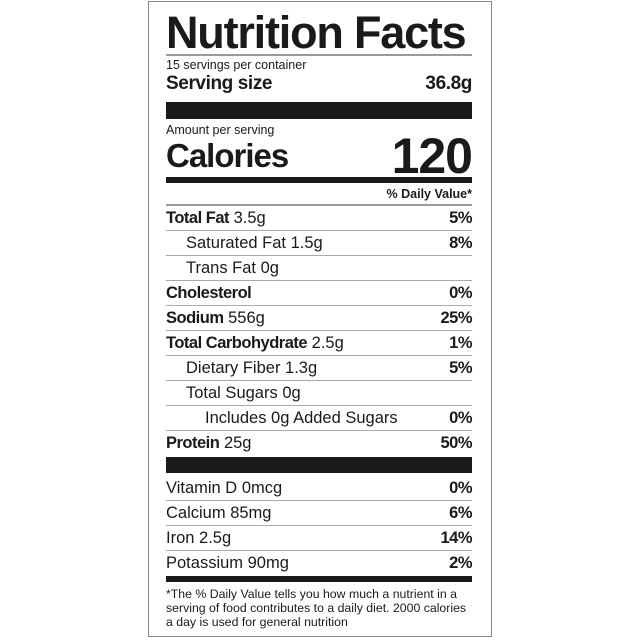 This screenshot has height=640, width=640. I want to click on nutrient-name: Iron, so click(180, 537).